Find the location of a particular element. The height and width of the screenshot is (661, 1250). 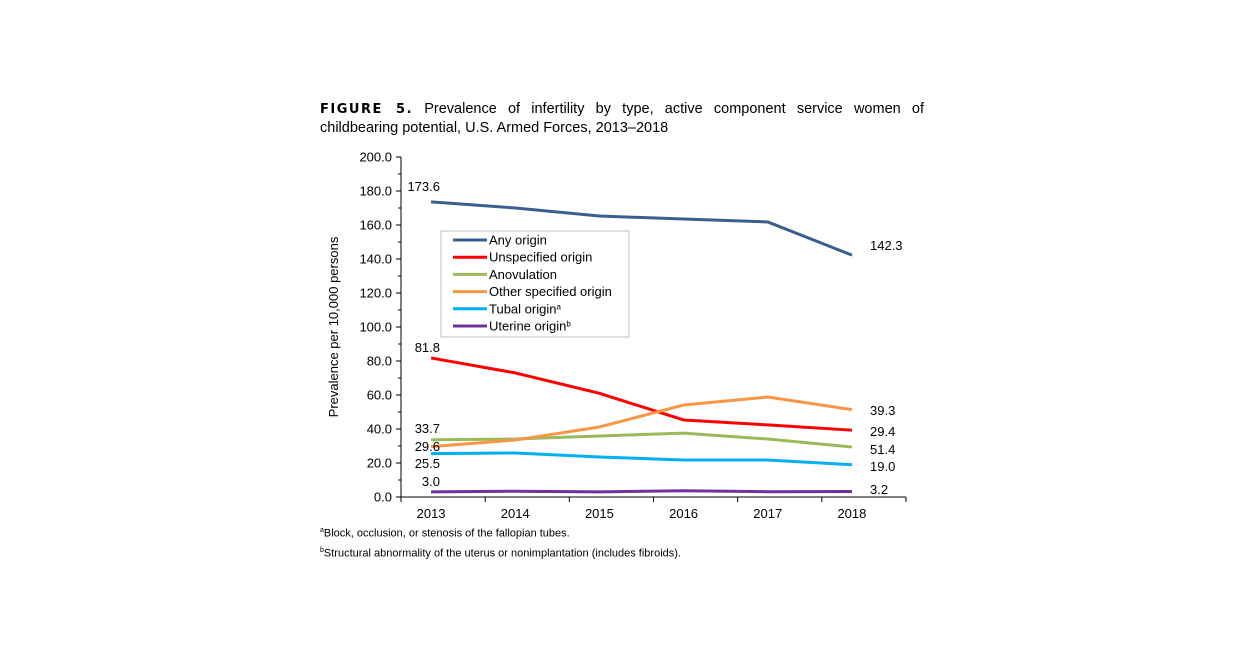

y-axis-label: Prevalence per 10,000 persons is located at coordinates (333, 326).